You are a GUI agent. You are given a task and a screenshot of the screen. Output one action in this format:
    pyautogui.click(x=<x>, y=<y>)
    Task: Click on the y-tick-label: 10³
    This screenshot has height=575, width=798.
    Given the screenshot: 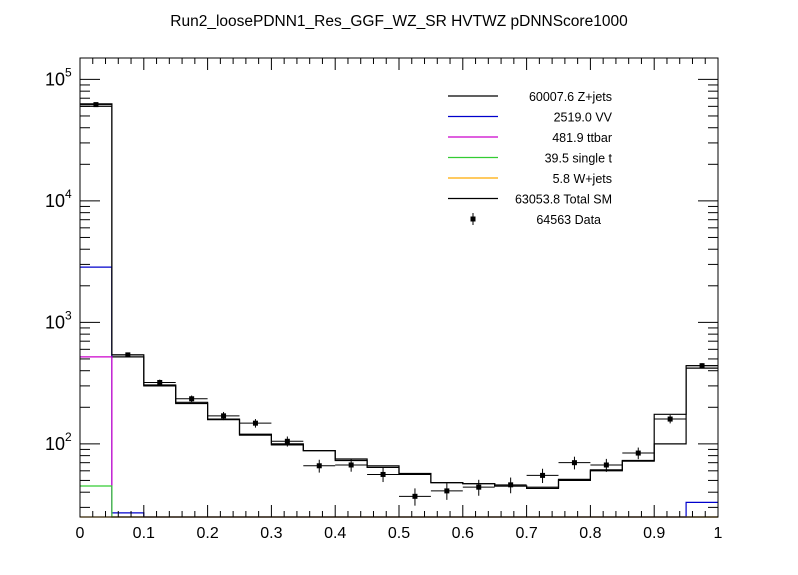 What is the action you would take?
    pyautogui.click(x=58, y=320)
    